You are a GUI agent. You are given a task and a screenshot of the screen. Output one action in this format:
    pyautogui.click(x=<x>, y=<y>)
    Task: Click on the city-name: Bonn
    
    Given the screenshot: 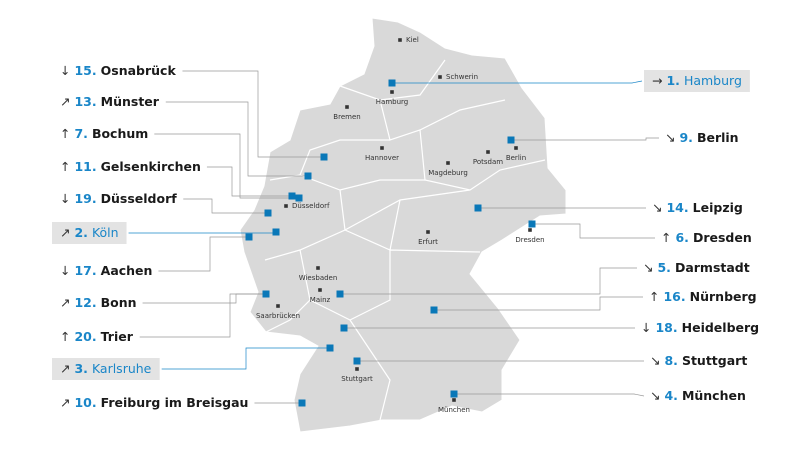 What is the action you would take?
    pyautogui.click(x=119, y=302)
    